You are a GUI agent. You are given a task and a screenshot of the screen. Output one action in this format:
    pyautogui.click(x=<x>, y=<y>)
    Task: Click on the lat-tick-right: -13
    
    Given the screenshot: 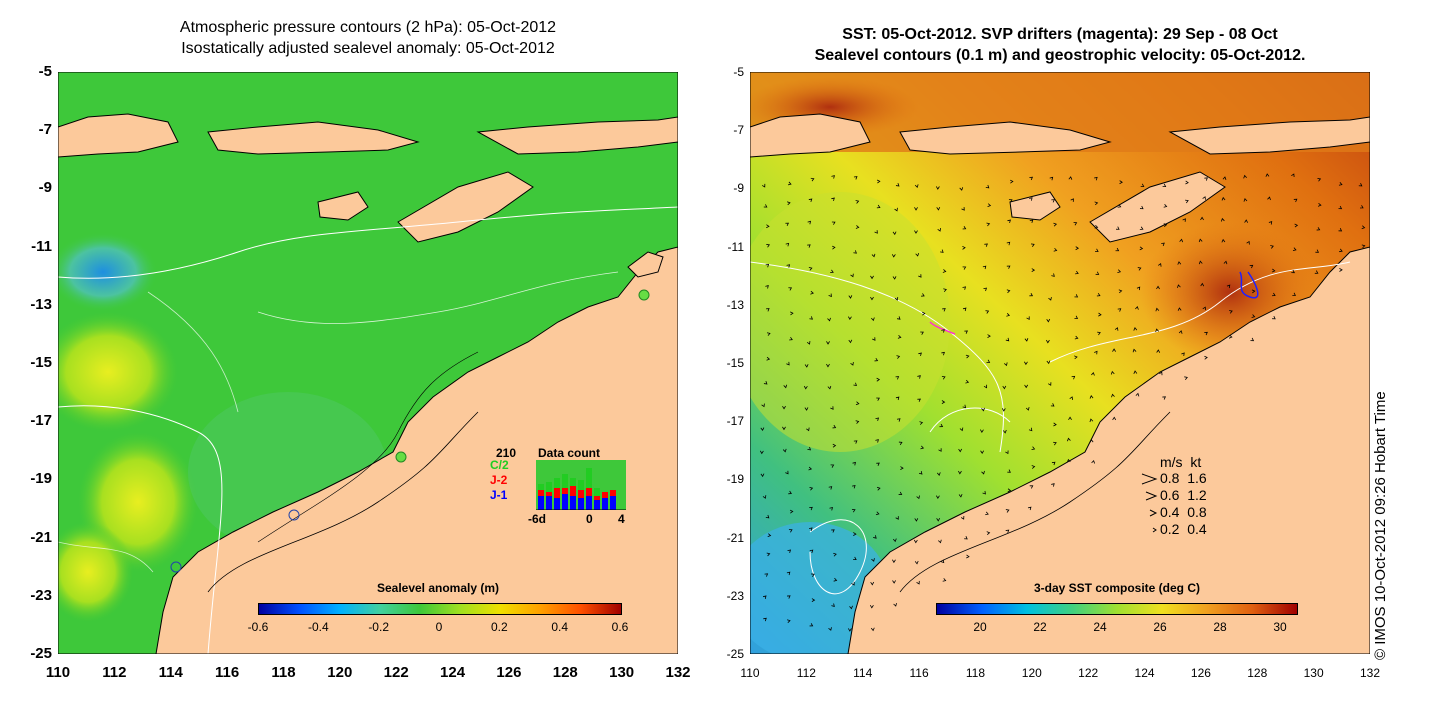 What is the action you would take?
    pyautogui.click(x=735, y=304)
    